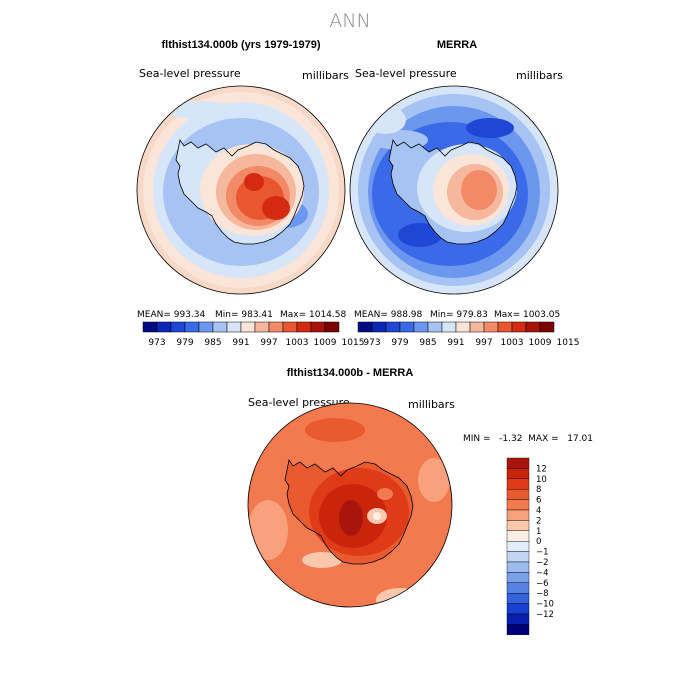  Describe the element at coordinates (538, 532) in the screenshot. I see `colorbar-tick-label: 1` at that location.